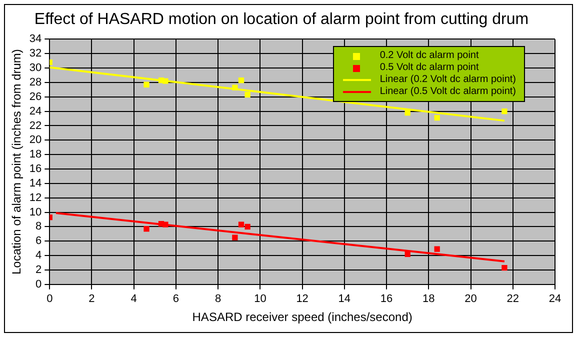 This screenshot has height=337, width=577. Describe the element at coordinates (35, 54) in the screenshot. I see `y-tick-label: 32` at that location.